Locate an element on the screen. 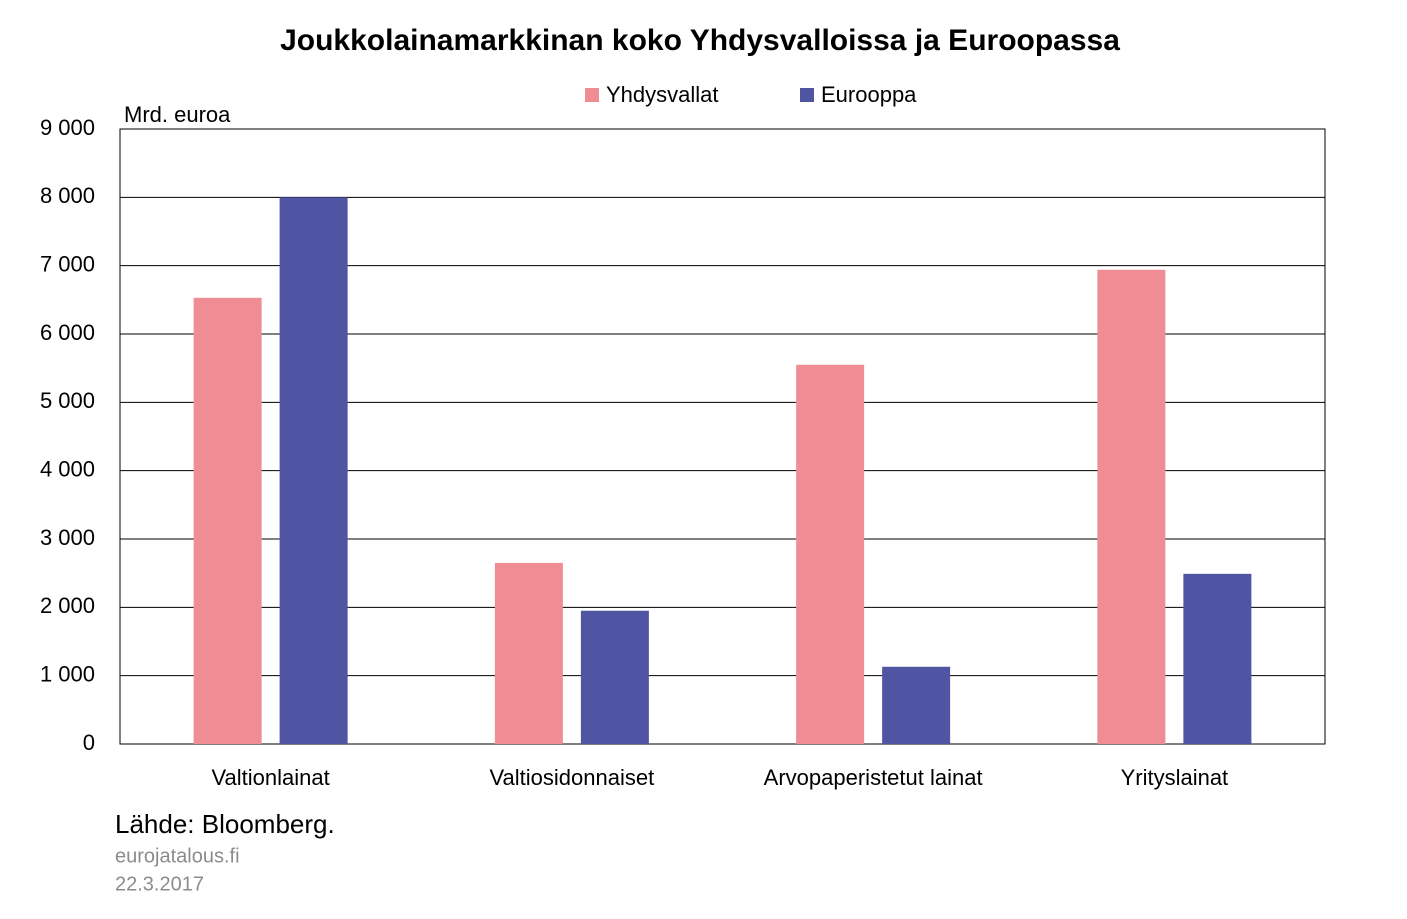 This screenshot has width=1407, height=919. x-tick-label: Valtionlainat is located at coordinates (271, 777).